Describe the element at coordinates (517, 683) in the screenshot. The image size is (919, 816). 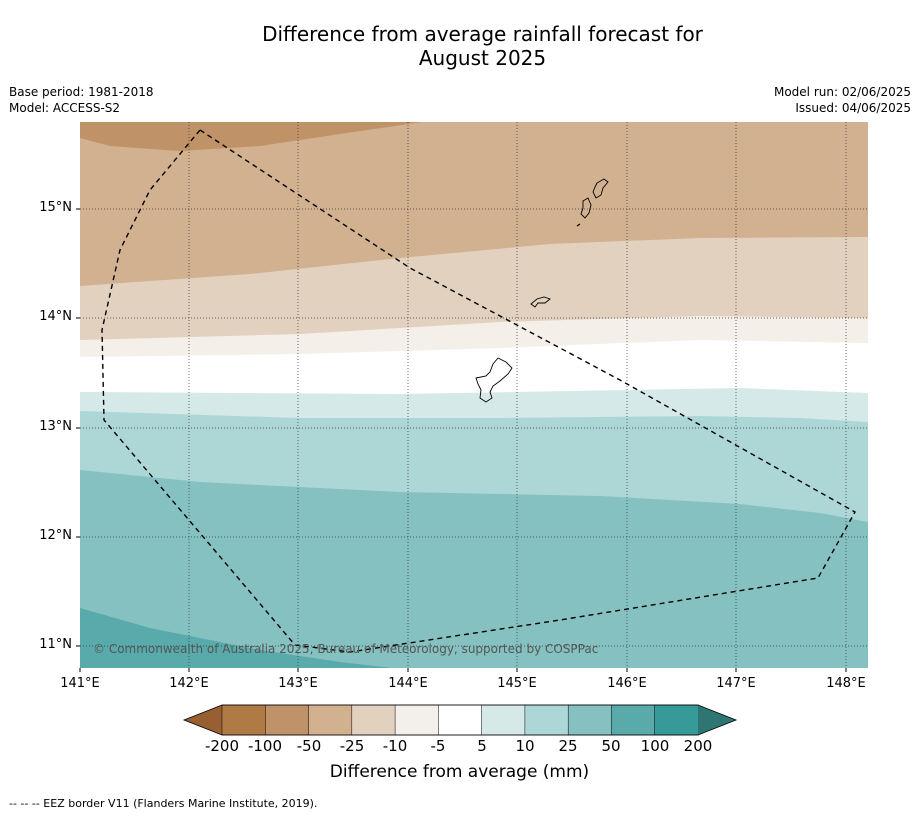
I see `lon-label: 145°E` at that location.